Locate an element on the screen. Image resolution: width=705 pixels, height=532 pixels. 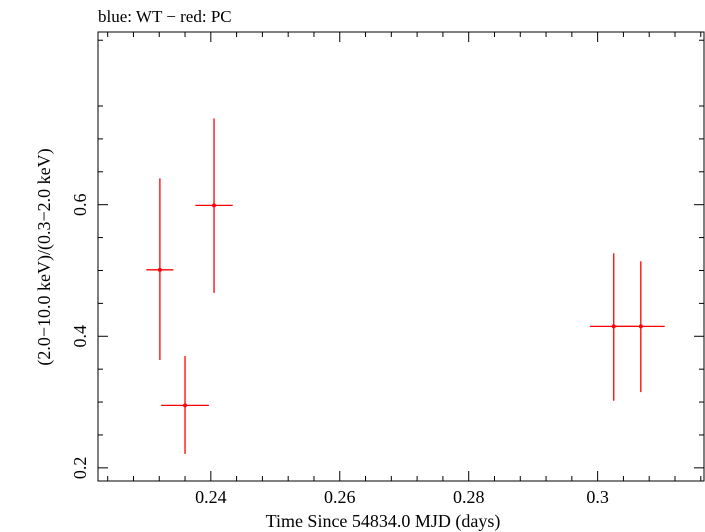
y-tick-label: 0.6 is located at coordinates (80, 204).